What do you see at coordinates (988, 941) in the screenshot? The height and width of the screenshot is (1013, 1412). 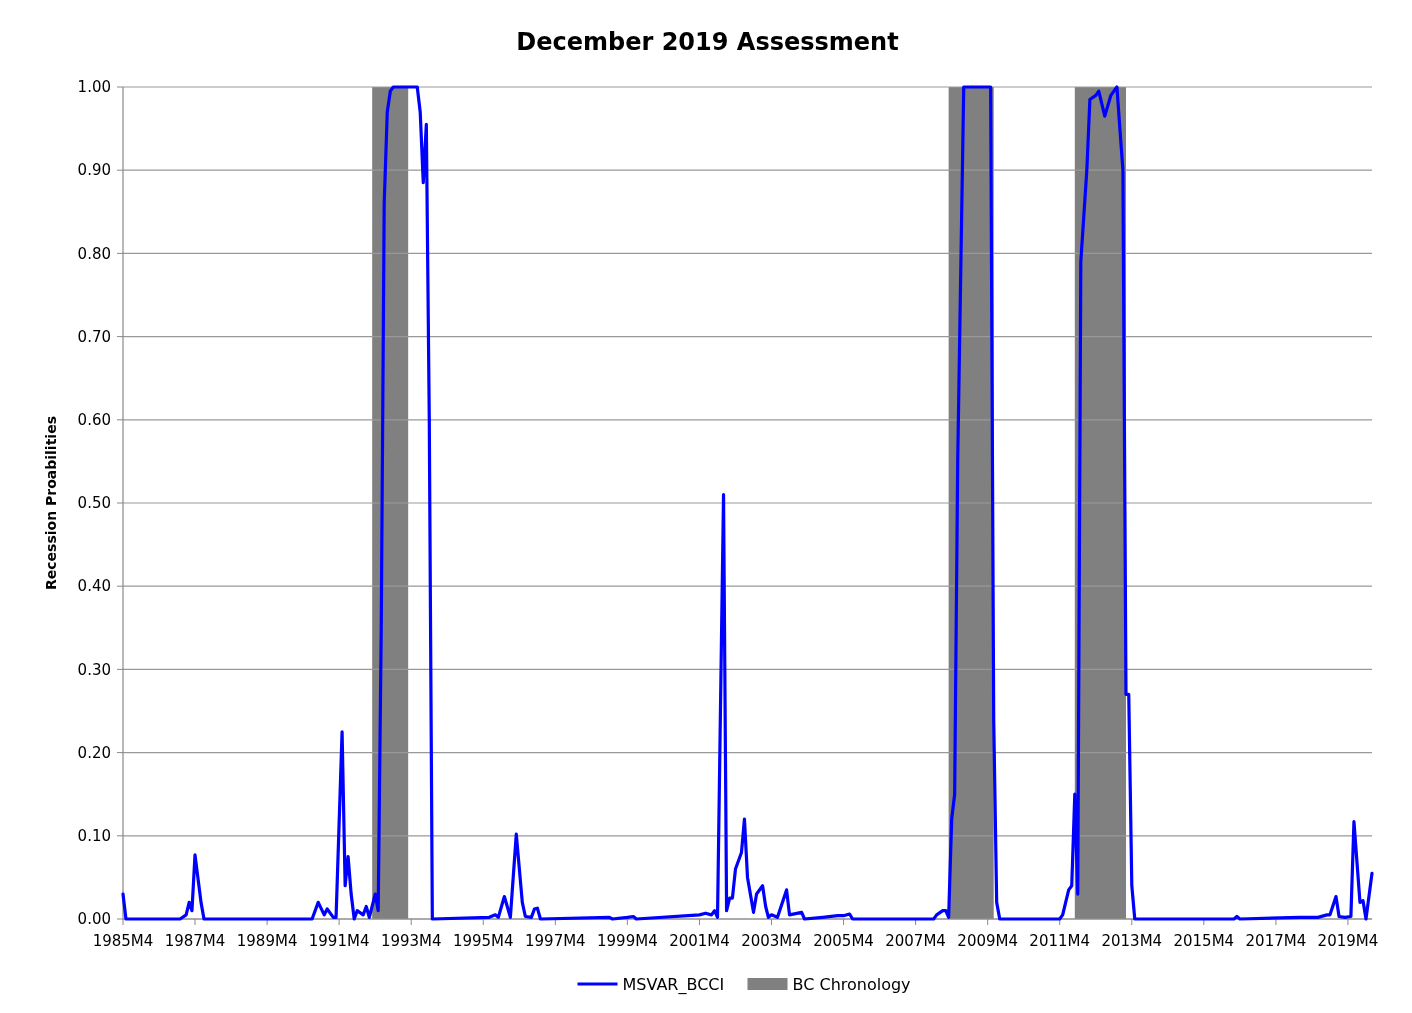 I see `x-tick-label: 2009M4` at bounding box center [988, 941].